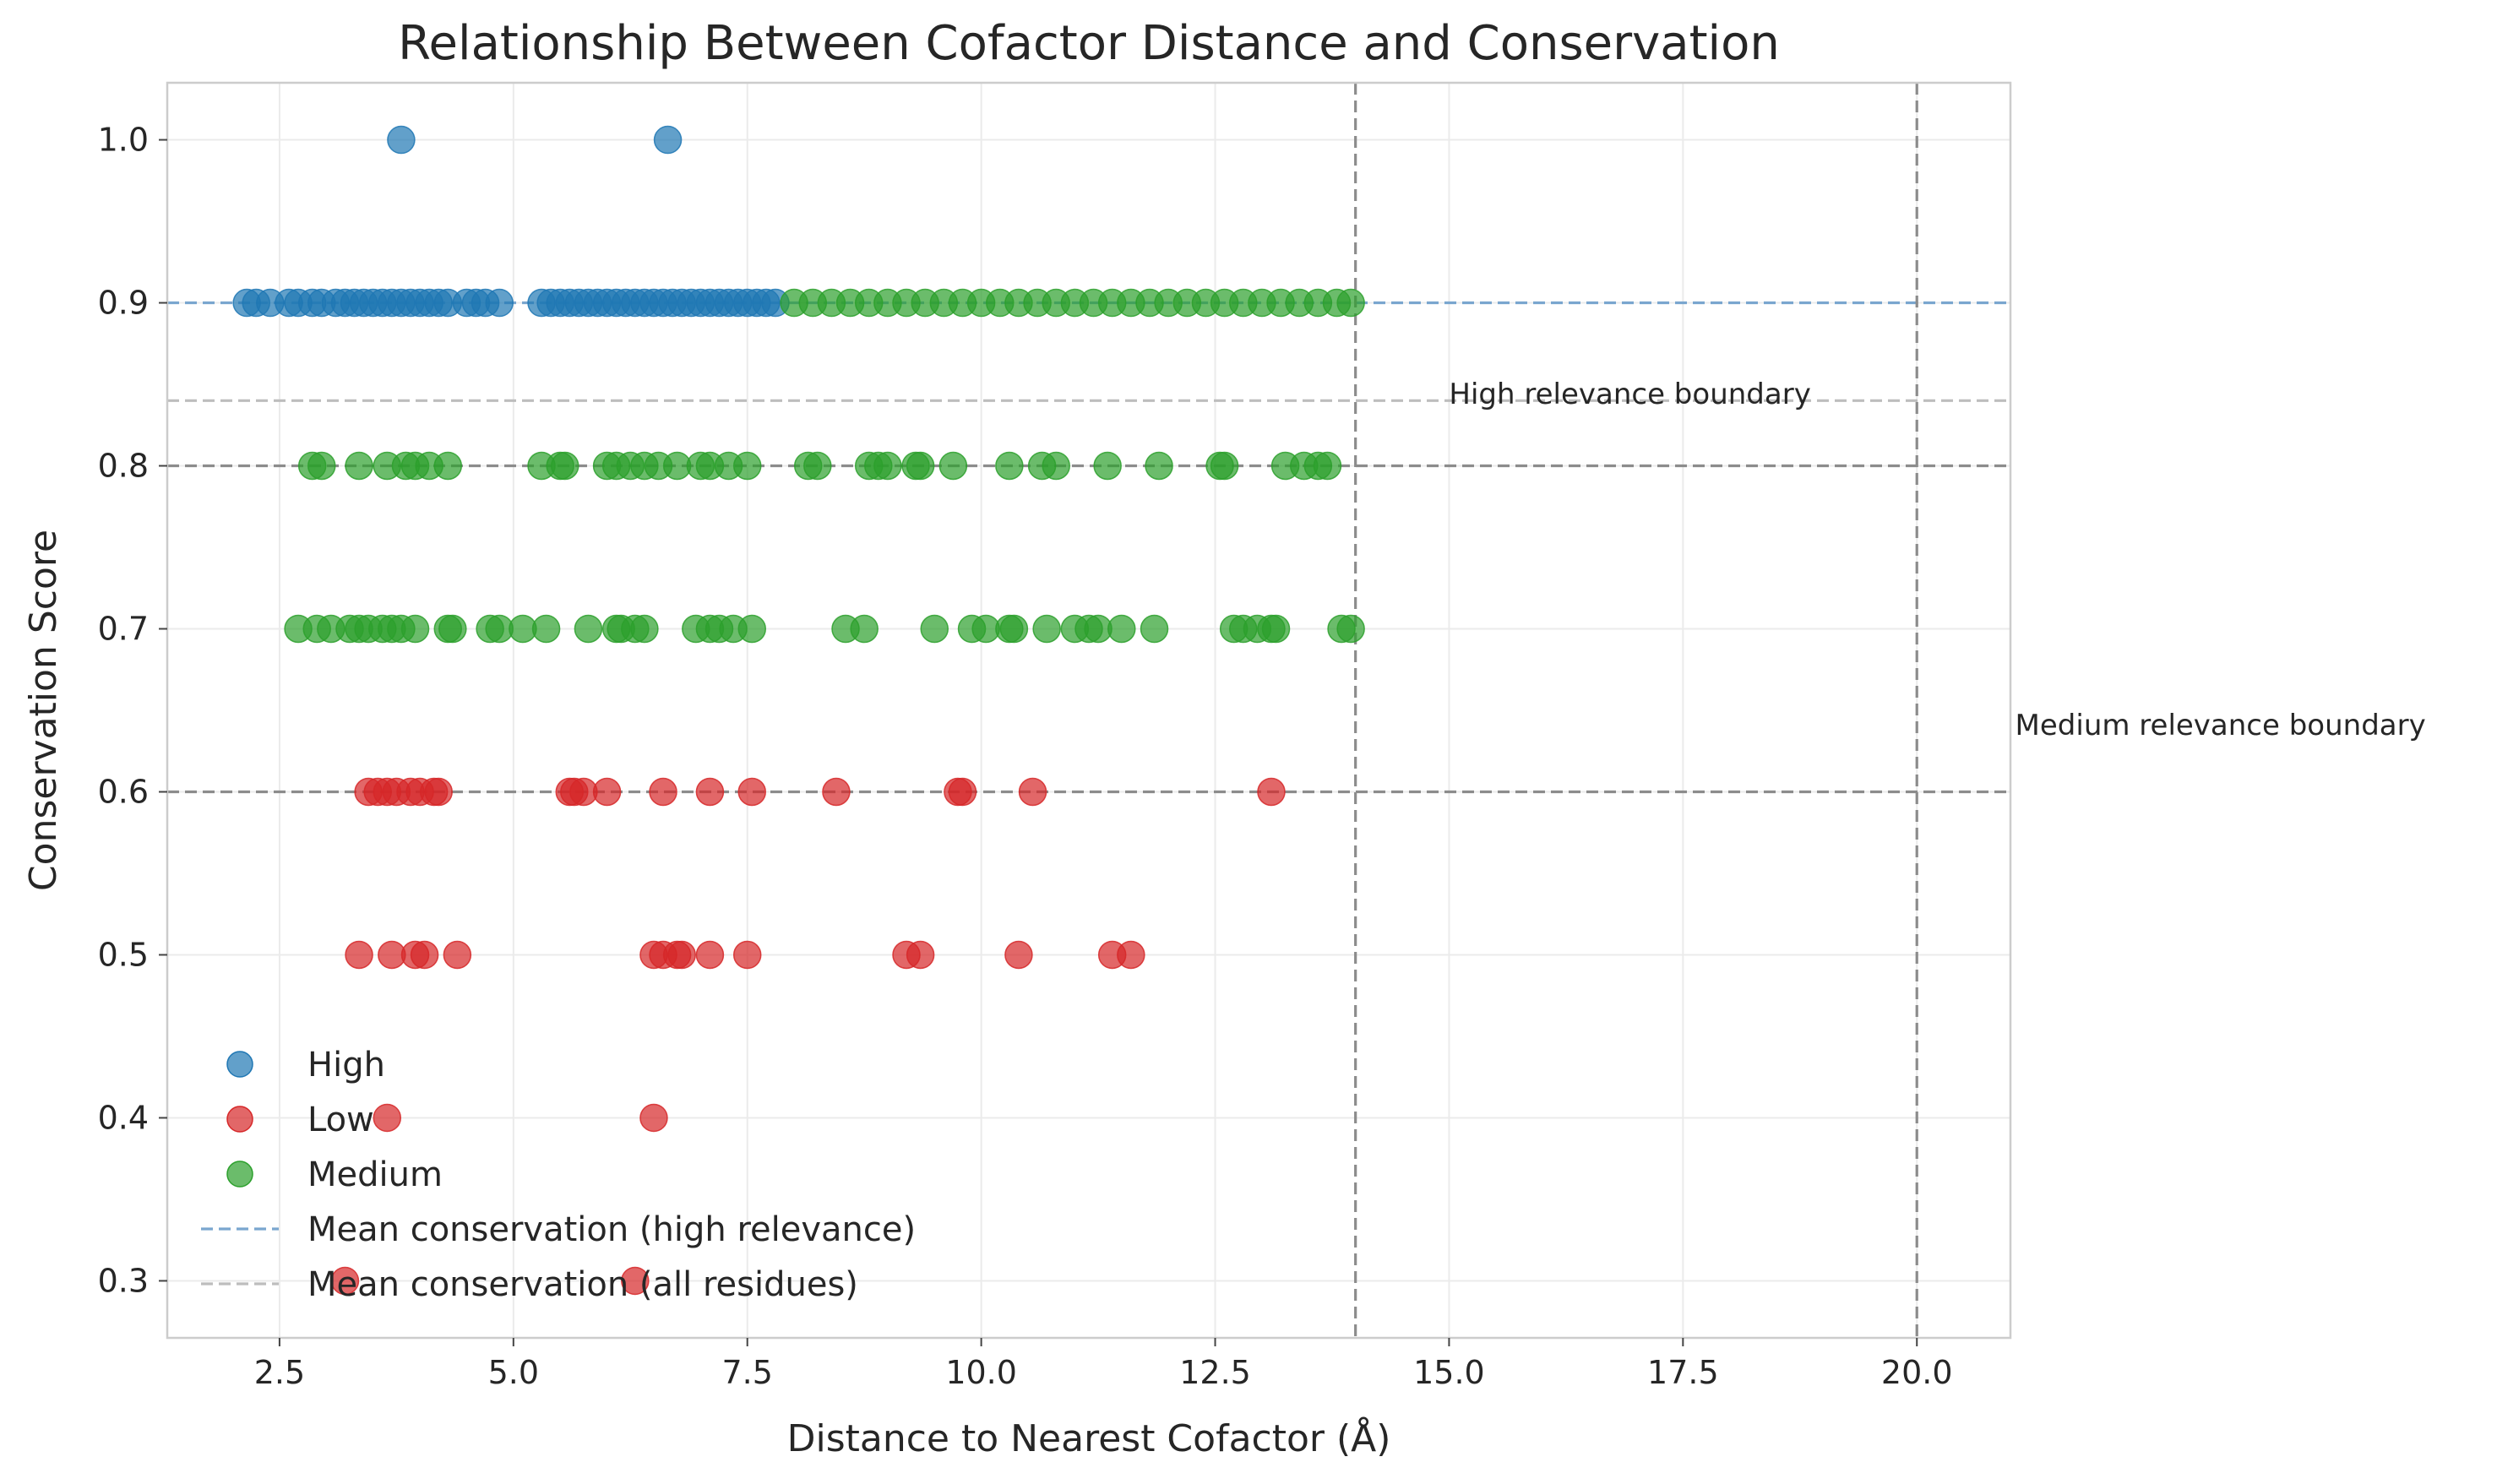 The height and width of the screenshot is (1484, 2497). I want to click on x-tick-label: 5.0, so click(513, 1372).